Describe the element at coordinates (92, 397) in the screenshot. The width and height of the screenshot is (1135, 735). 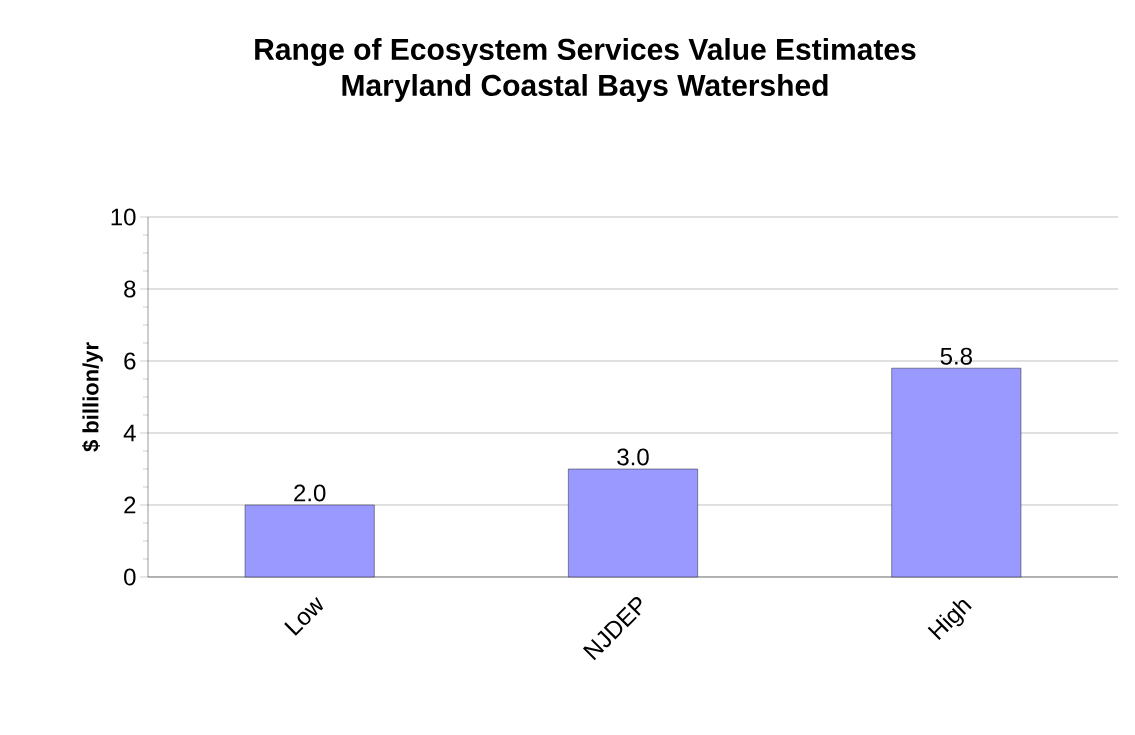
I see `y-axis-title: $ billion/yr` at that location.